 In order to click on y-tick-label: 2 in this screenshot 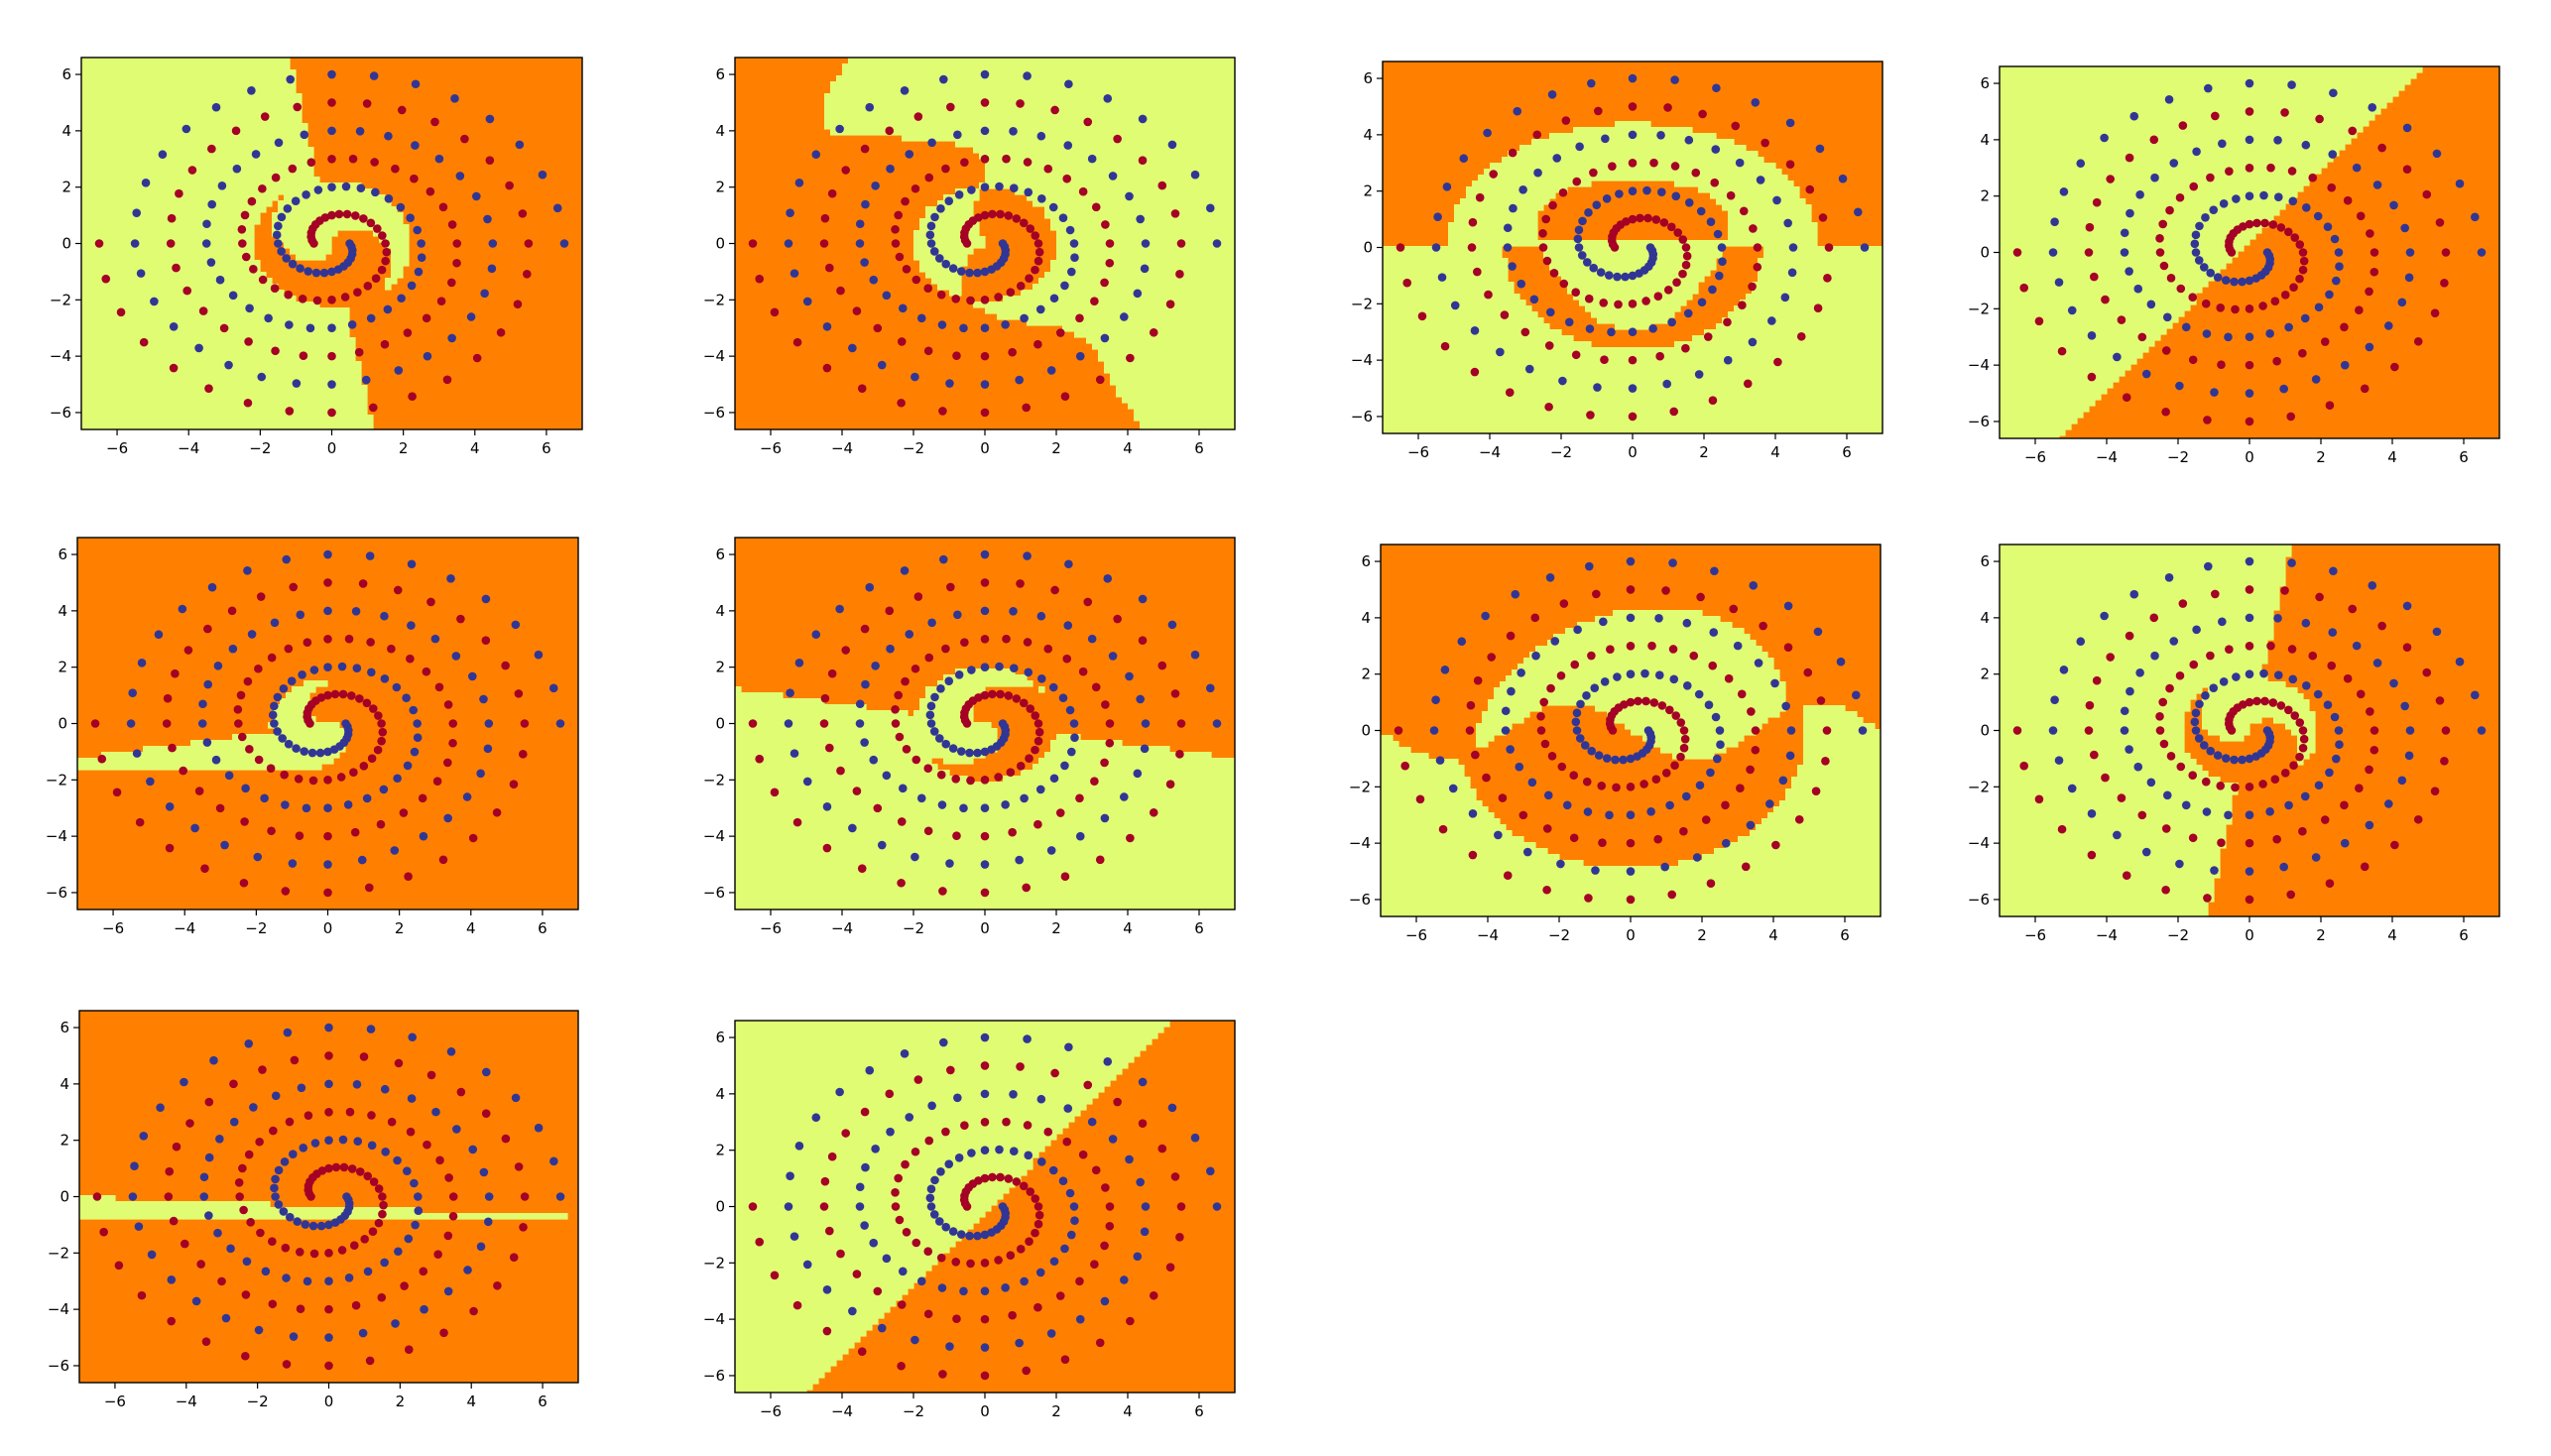, I will do `click(720, 667)`.